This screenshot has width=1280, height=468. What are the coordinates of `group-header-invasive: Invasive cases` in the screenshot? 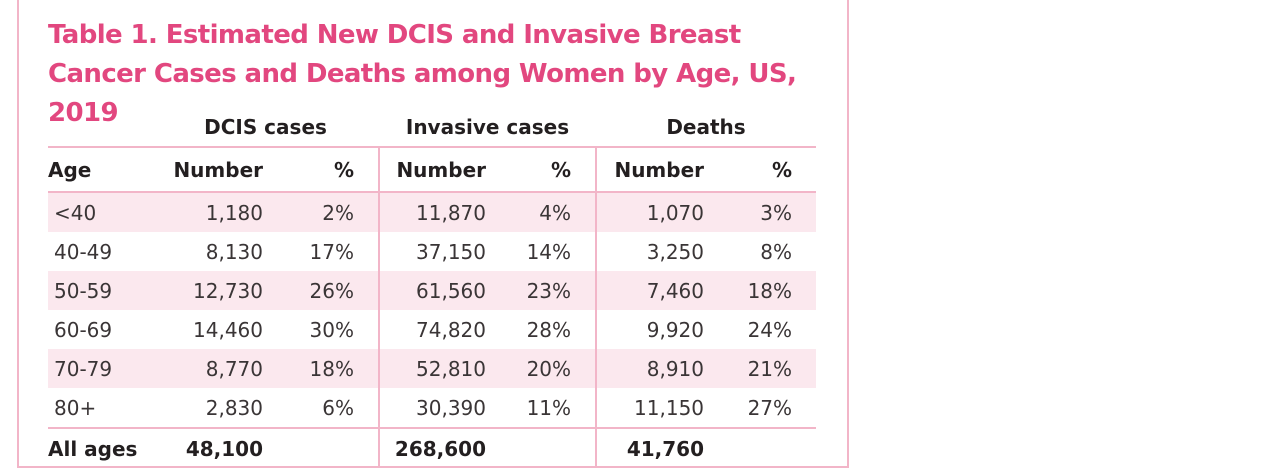 It's located at (487, 127).